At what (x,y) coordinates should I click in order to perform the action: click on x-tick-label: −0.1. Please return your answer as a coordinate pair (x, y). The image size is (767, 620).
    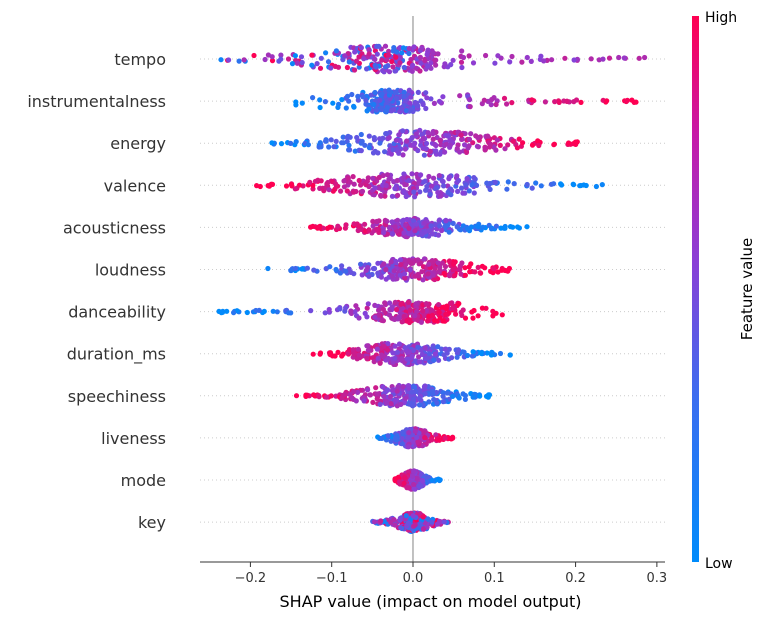
    Looking at the image, I should click on (332, 578).